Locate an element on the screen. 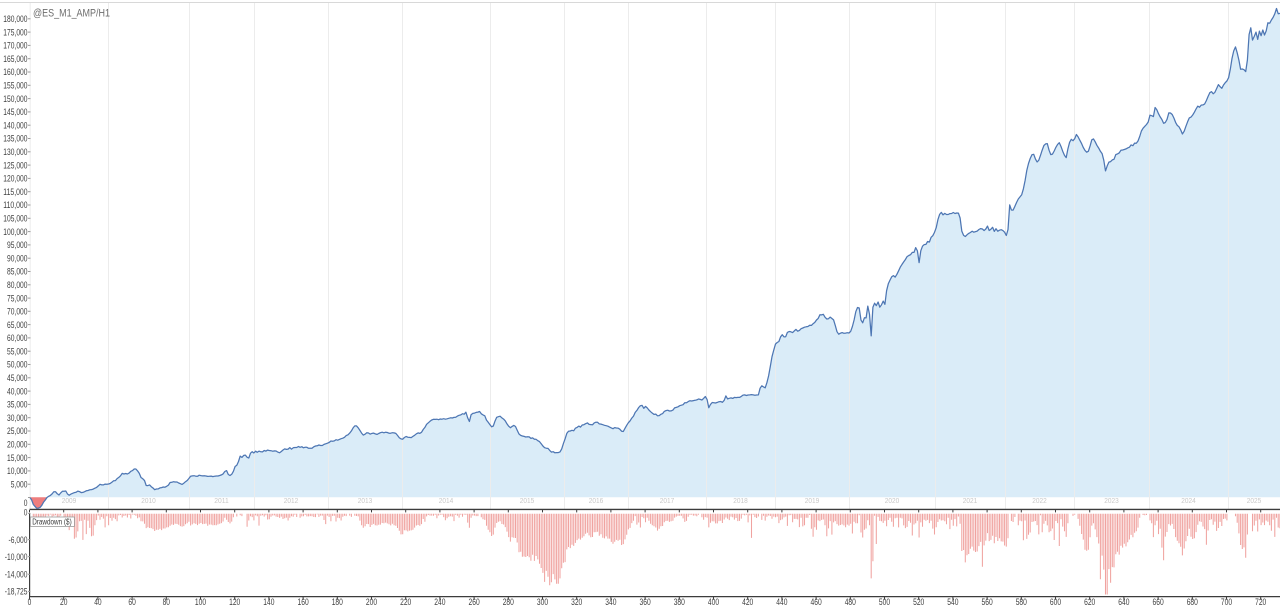  svg-text: 420 is located at coordinates (747, 601).